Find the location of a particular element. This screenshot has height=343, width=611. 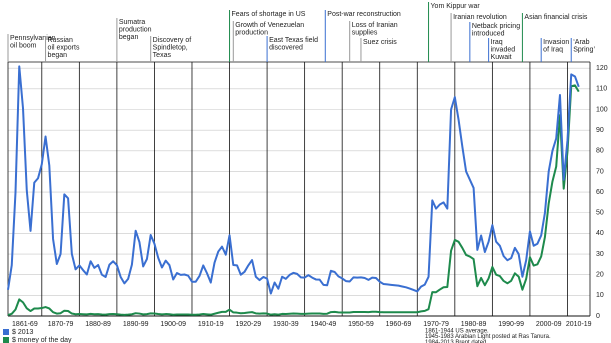

annotation-text: ‘Arab is located at coordinates (581, 42).